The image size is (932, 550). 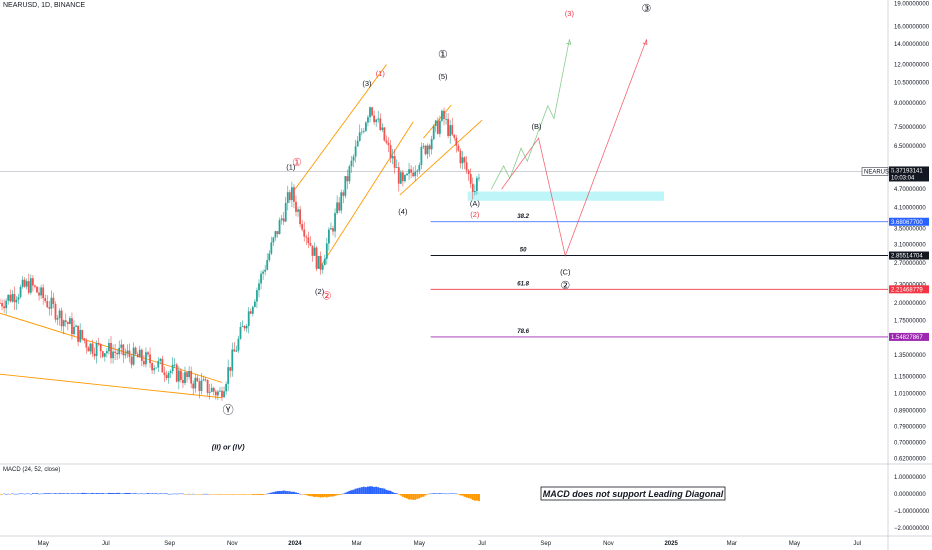 I want to click on wave-label: Ⓨ, so click(x=228, y=410).